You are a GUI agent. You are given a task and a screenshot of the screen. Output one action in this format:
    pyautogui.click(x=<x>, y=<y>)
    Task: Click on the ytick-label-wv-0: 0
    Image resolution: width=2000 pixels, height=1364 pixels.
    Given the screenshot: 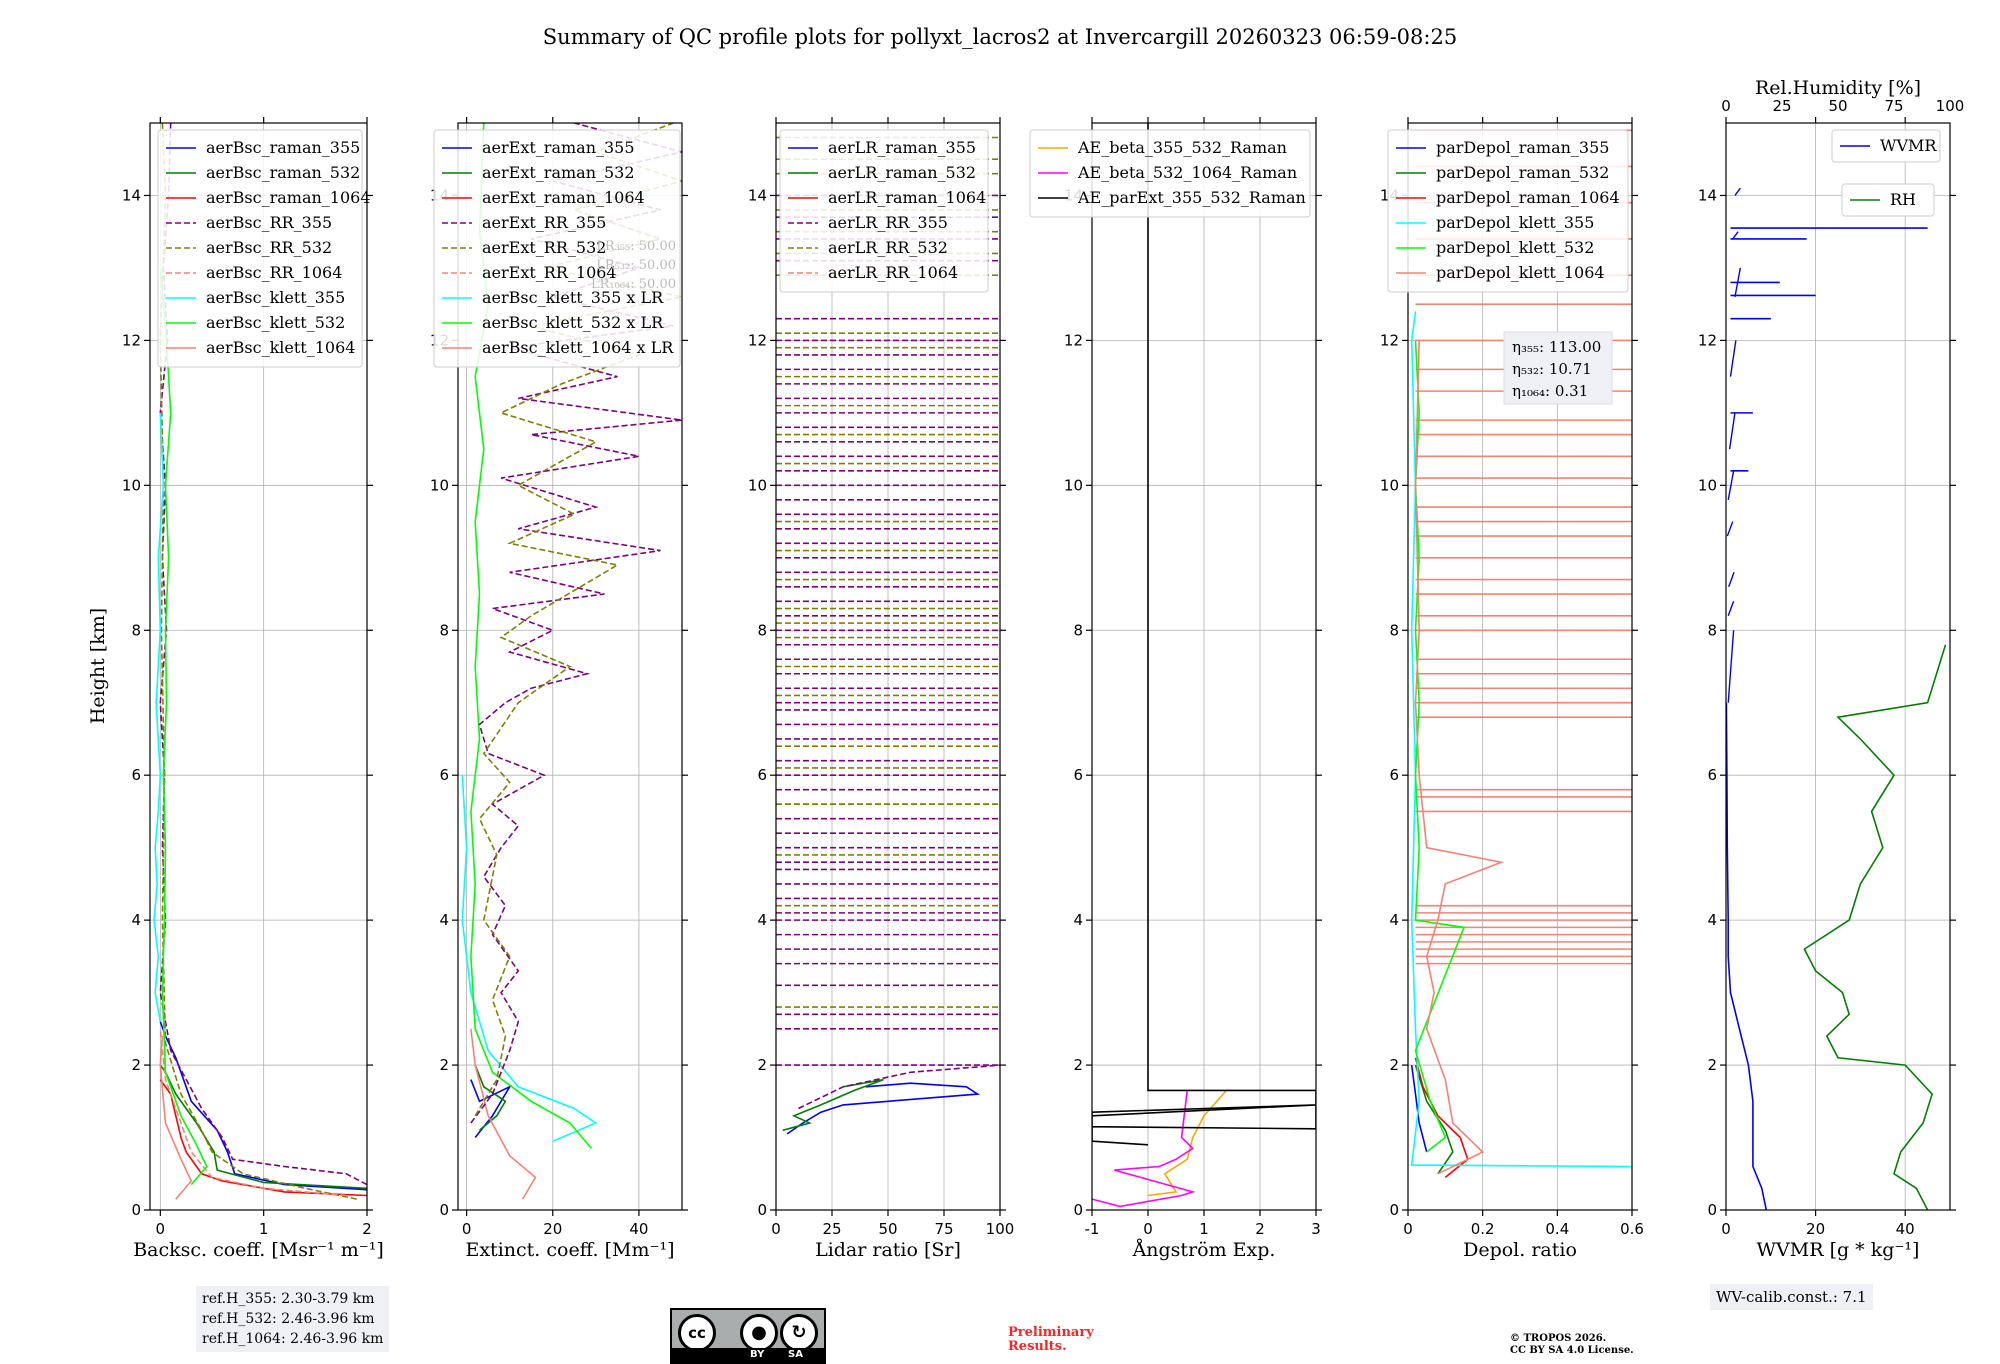 What is the action you would take?
    pyautogui.click(x=1712, y=1210)
    